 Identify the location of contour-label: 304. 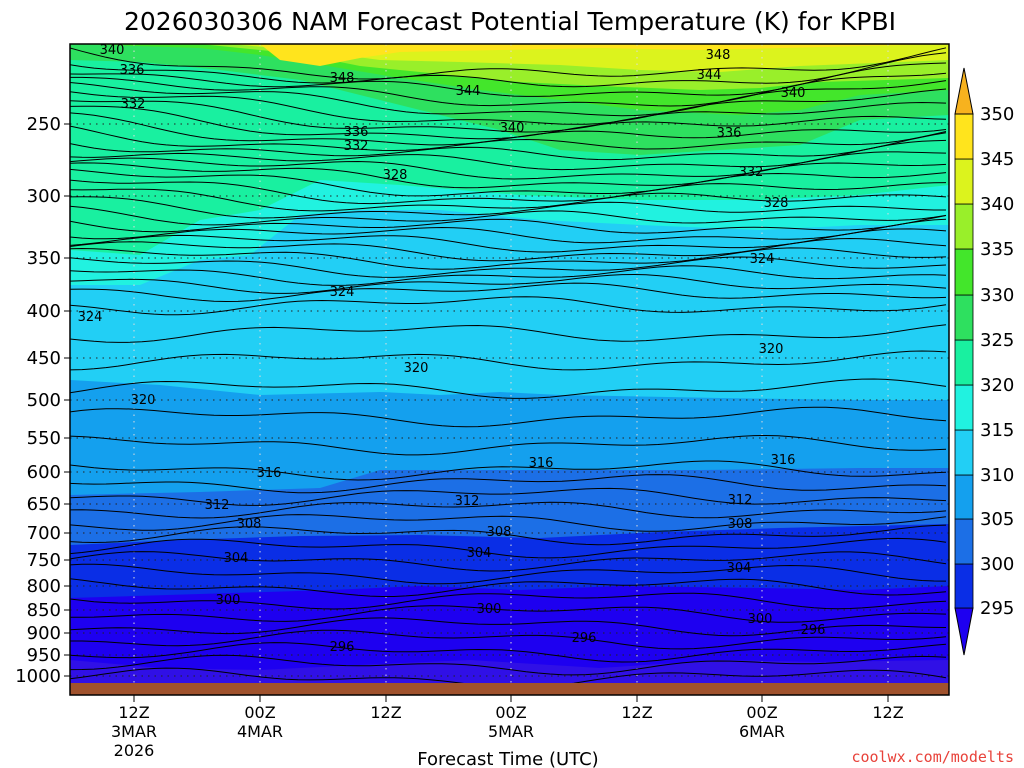
(739, 568).